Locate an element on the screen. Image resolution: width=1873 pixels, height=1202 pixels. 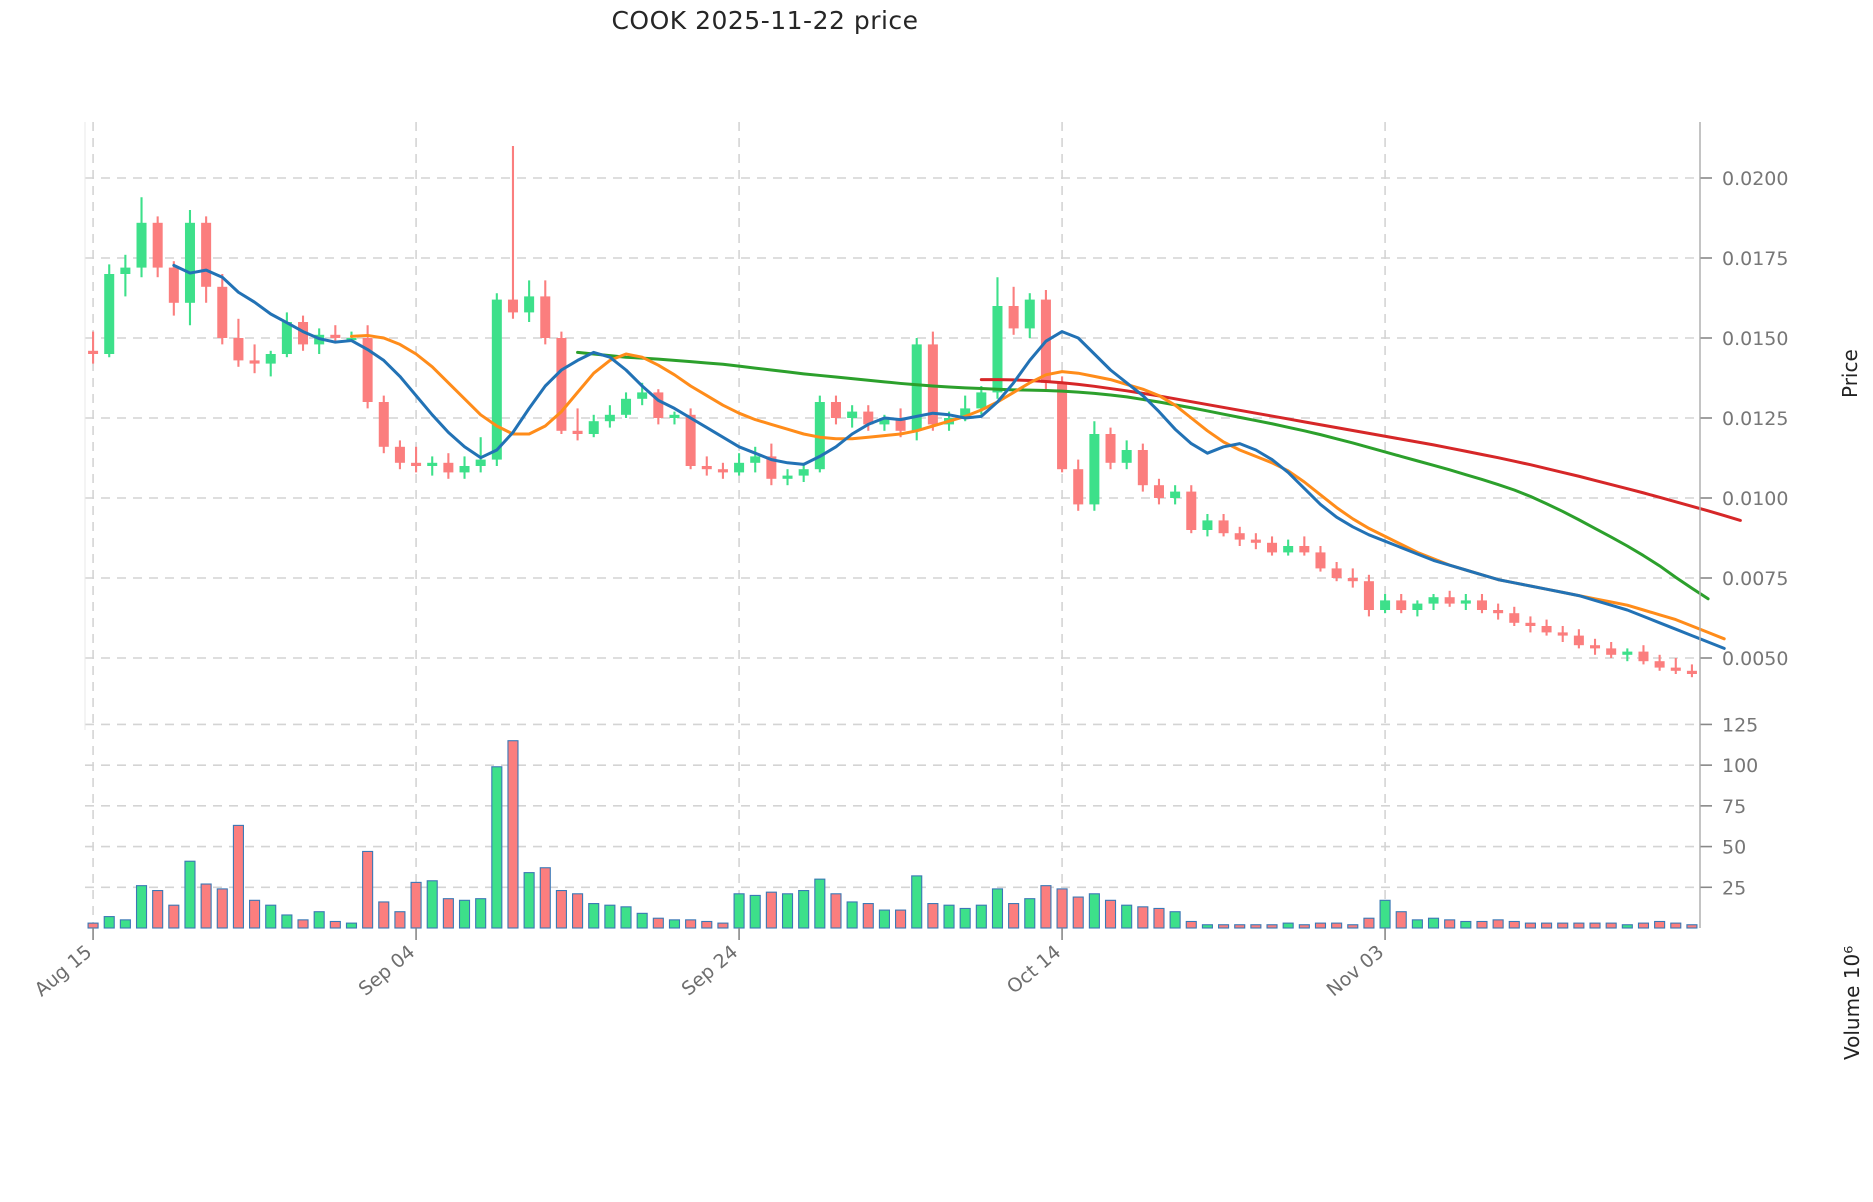
ma-line-longest is located at coordinates (1360, 450).